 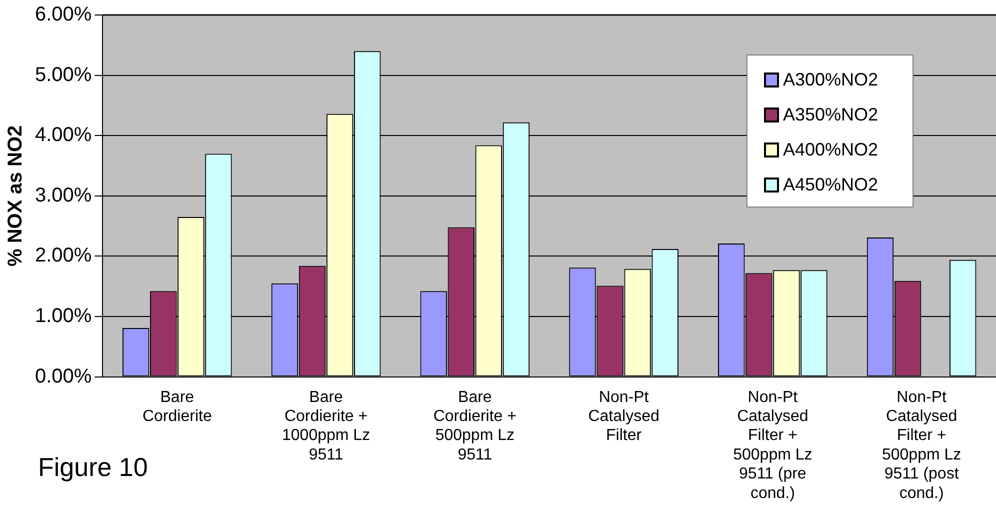 What do you see at coordinates (772, 445) in the screenshot?
I see `x-tick-label: Non-Pt Catalysed Filter + 500ppm Lz 9511 (pre cond.)` at bounding box center [772, 445].